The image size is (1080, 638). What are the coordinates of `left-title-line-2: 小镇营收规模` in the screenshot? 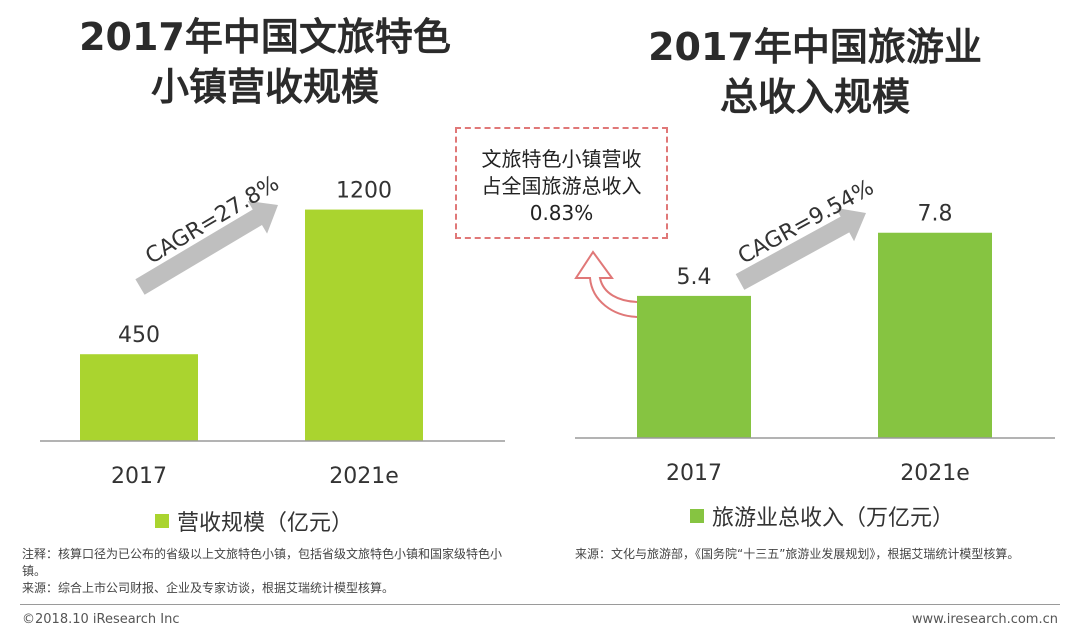 It's located at (264, 87).